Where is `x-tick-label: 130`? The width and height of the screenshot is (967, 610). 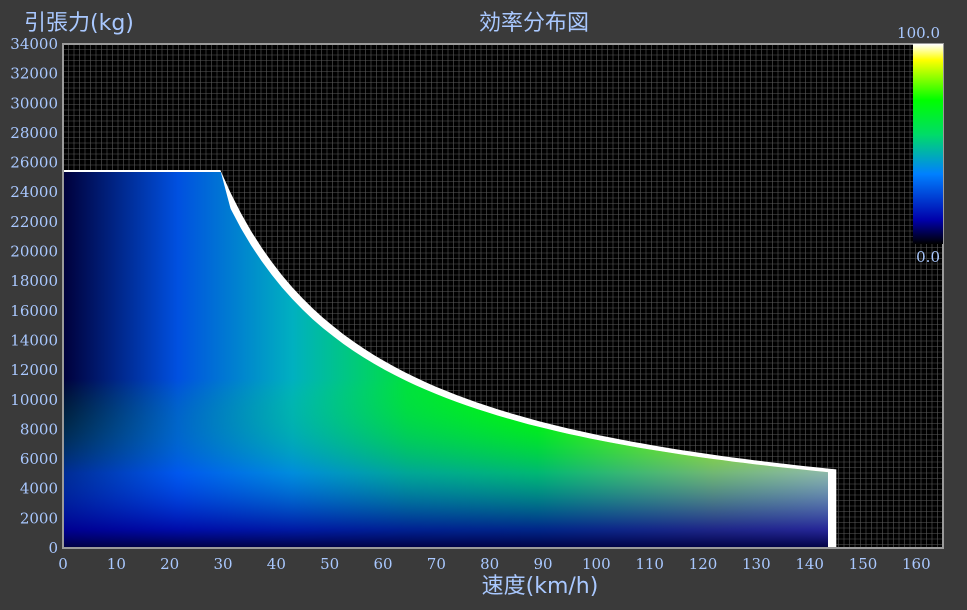 x-tick-label: 130 is located at coordinates (756, 564).